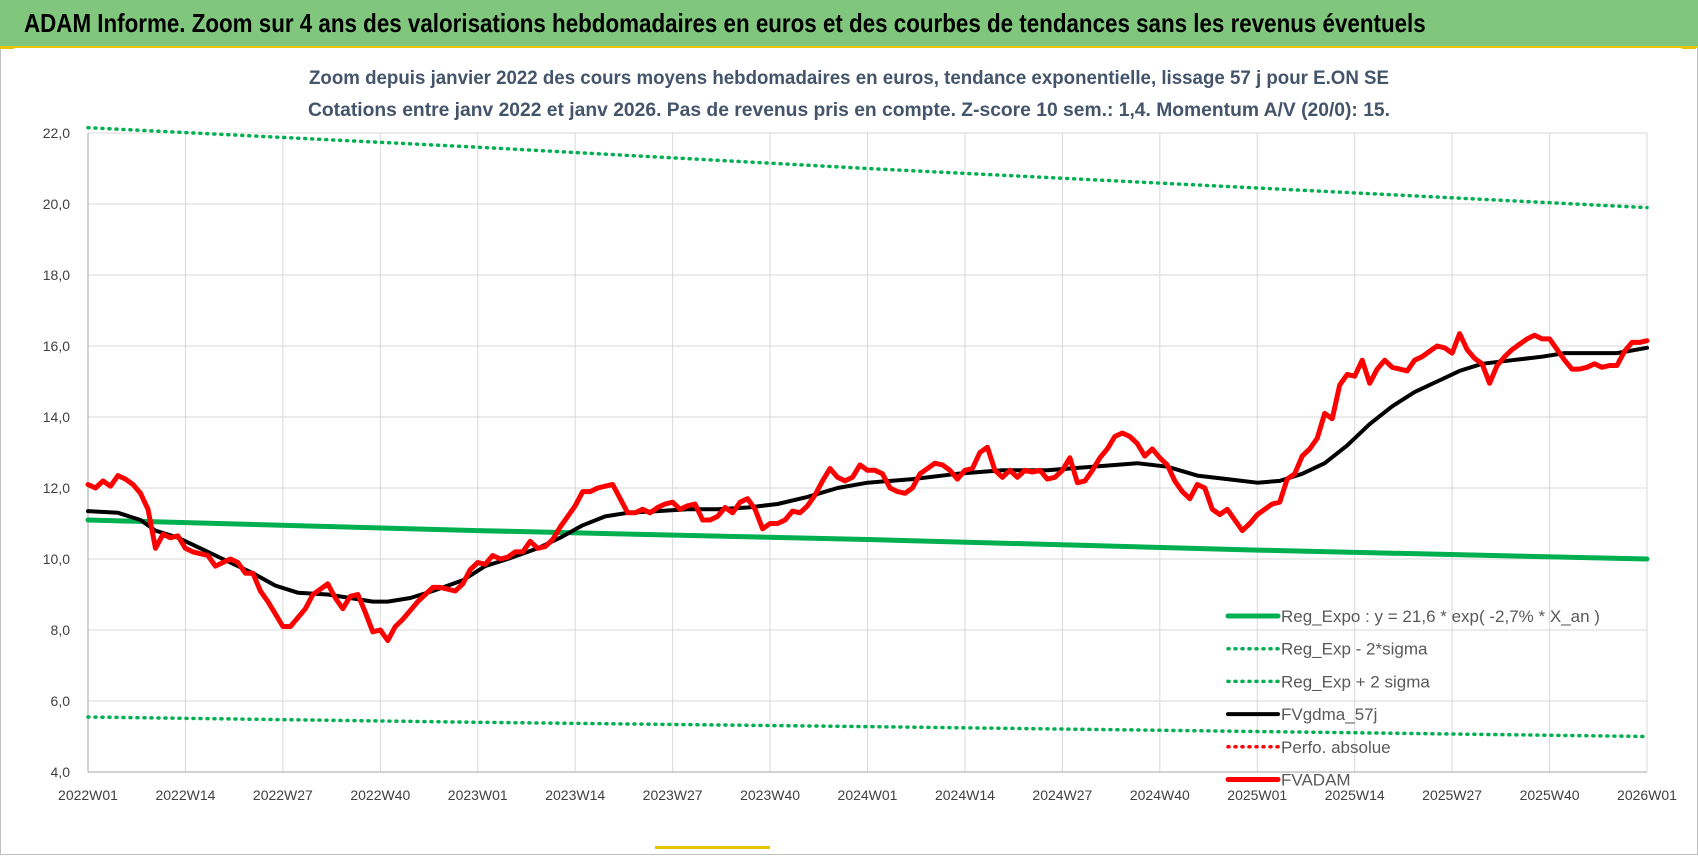  I want to click on y-tick-label: 4,0, so click(61, 772).